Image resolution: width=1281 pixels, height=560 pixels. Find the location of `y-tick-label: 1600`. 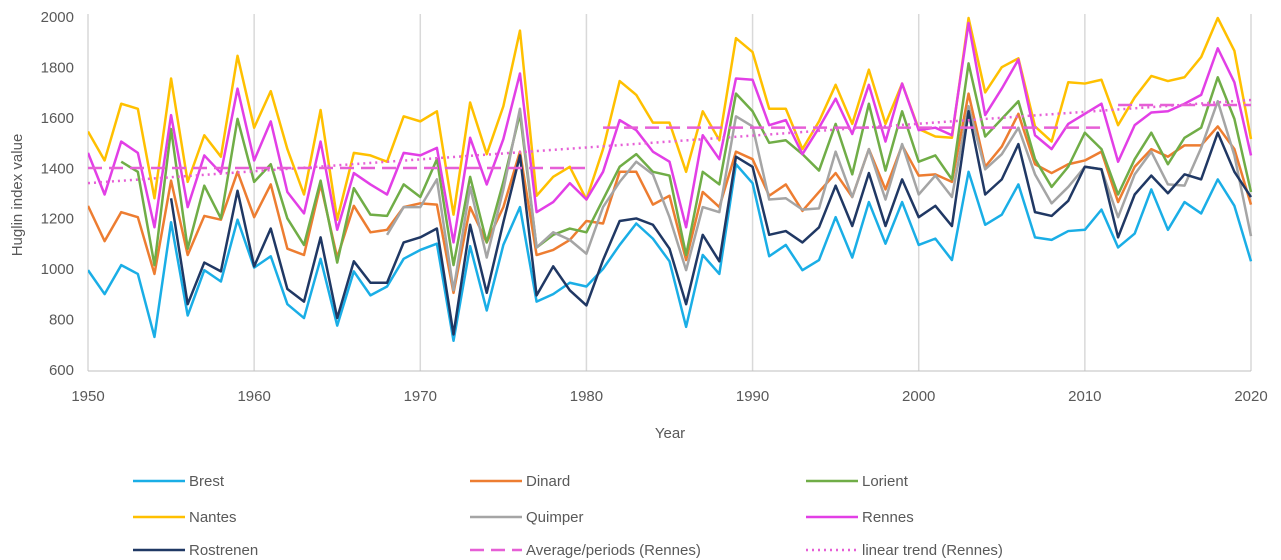

y-tick-label: 1600 is located at coordinates (57, 118).